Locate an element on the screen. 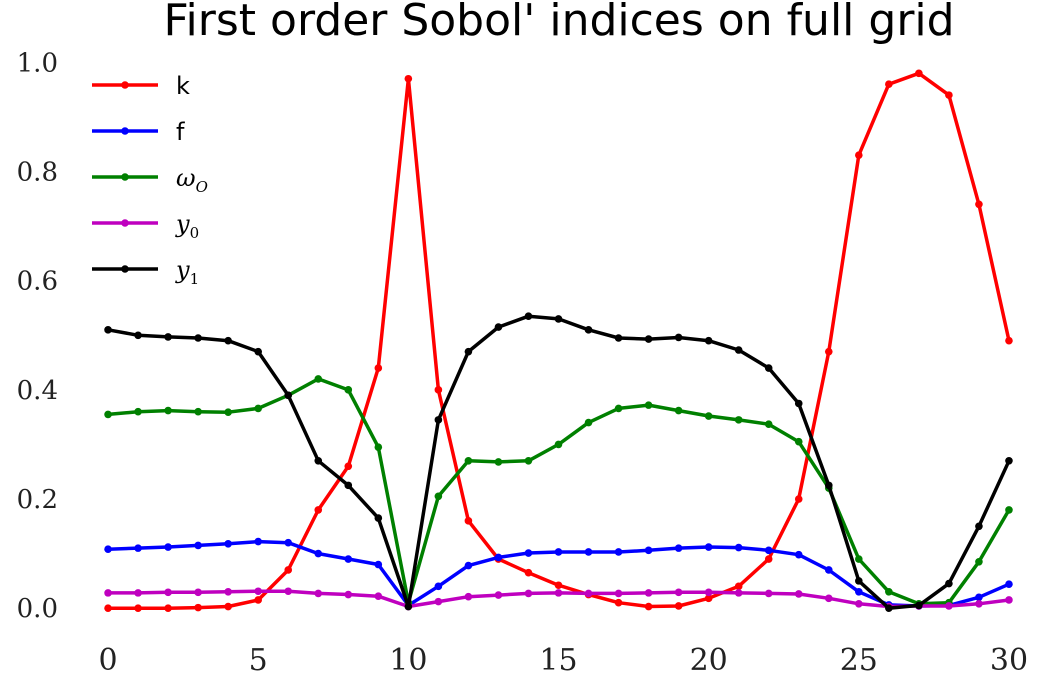 Image resolution: width=1061 pixels, height=679 pixels. legend-item: y0 is located at coordinates (145, 226).